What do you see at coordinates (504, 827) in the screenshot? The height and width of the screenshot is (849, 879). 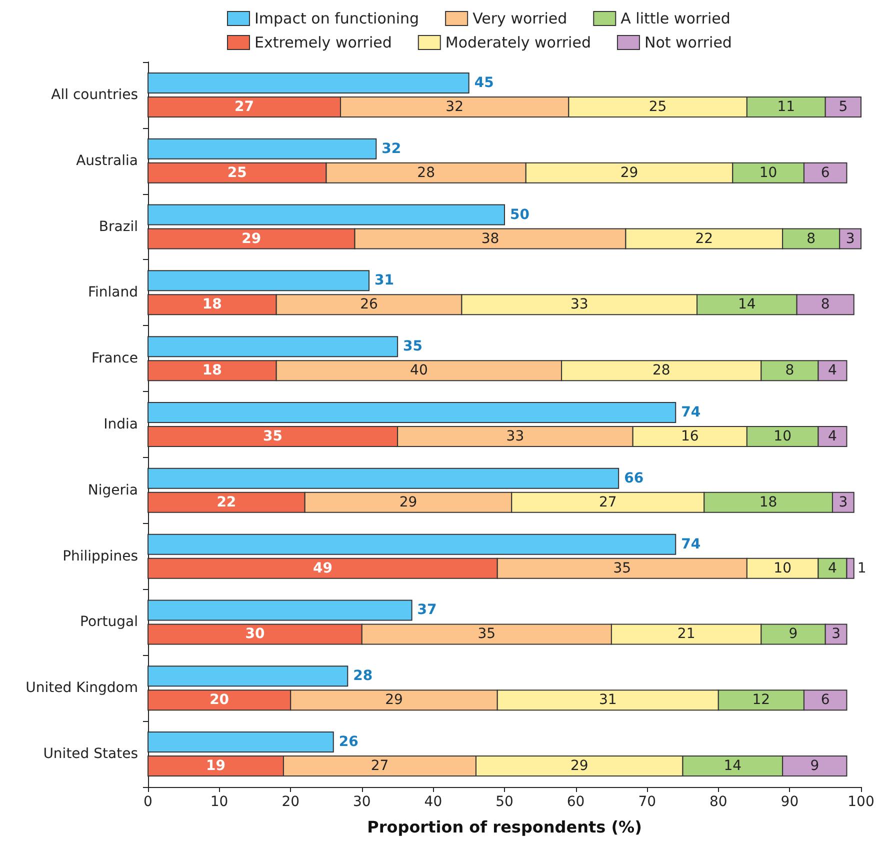 I see `x-axis-title: Proportion of respondents (%)` at bounding box center [504, 827].